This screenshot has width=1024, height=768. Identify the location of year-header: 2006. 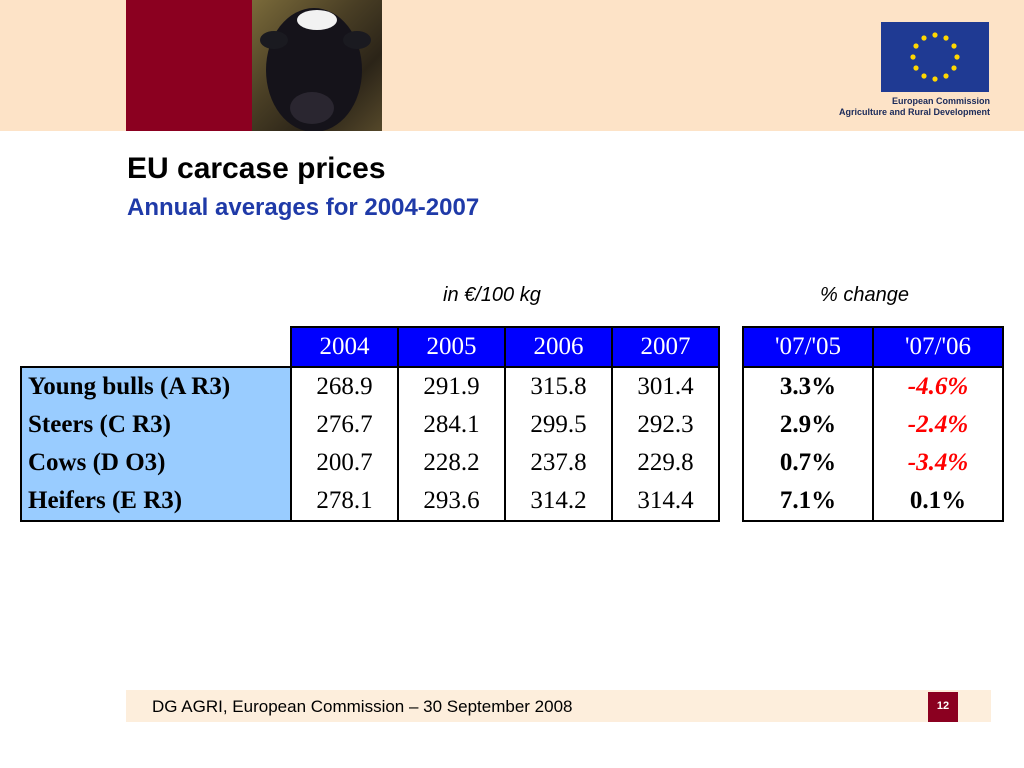
(558, 347).